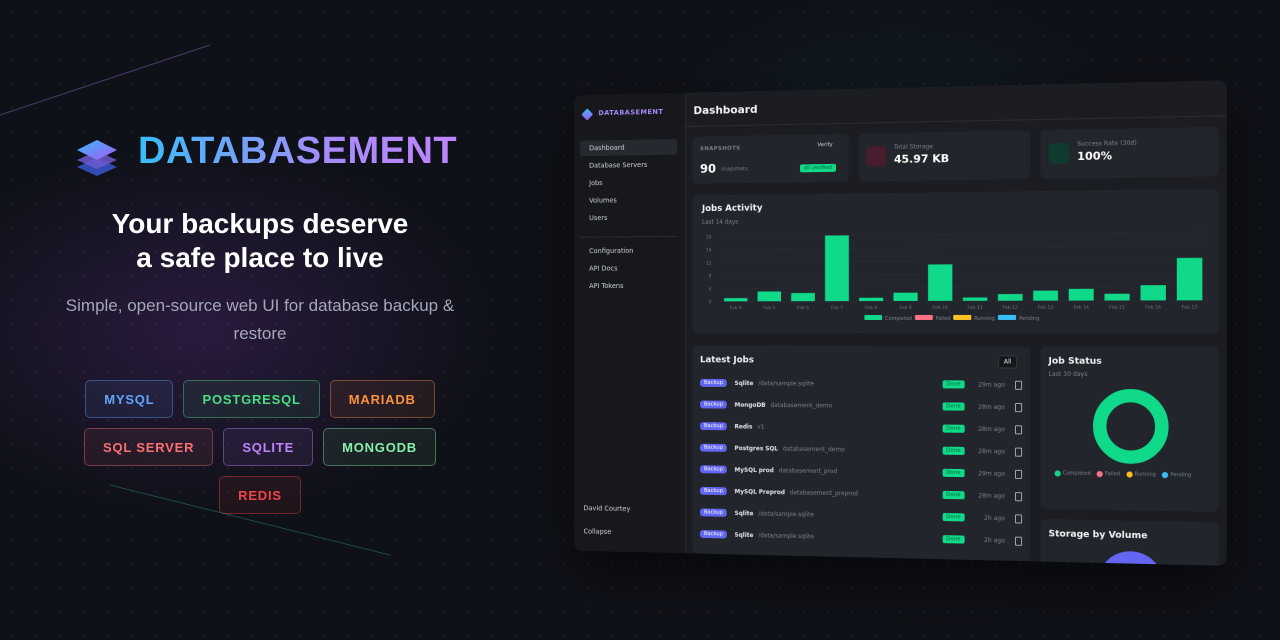 This screenshot has width=1280, height=640. What do you see at coordinates (861, 427) in the screenshot?
I see `job-row: Backup Redis v1 Done 28m ago` at bounding box center [861, 427].